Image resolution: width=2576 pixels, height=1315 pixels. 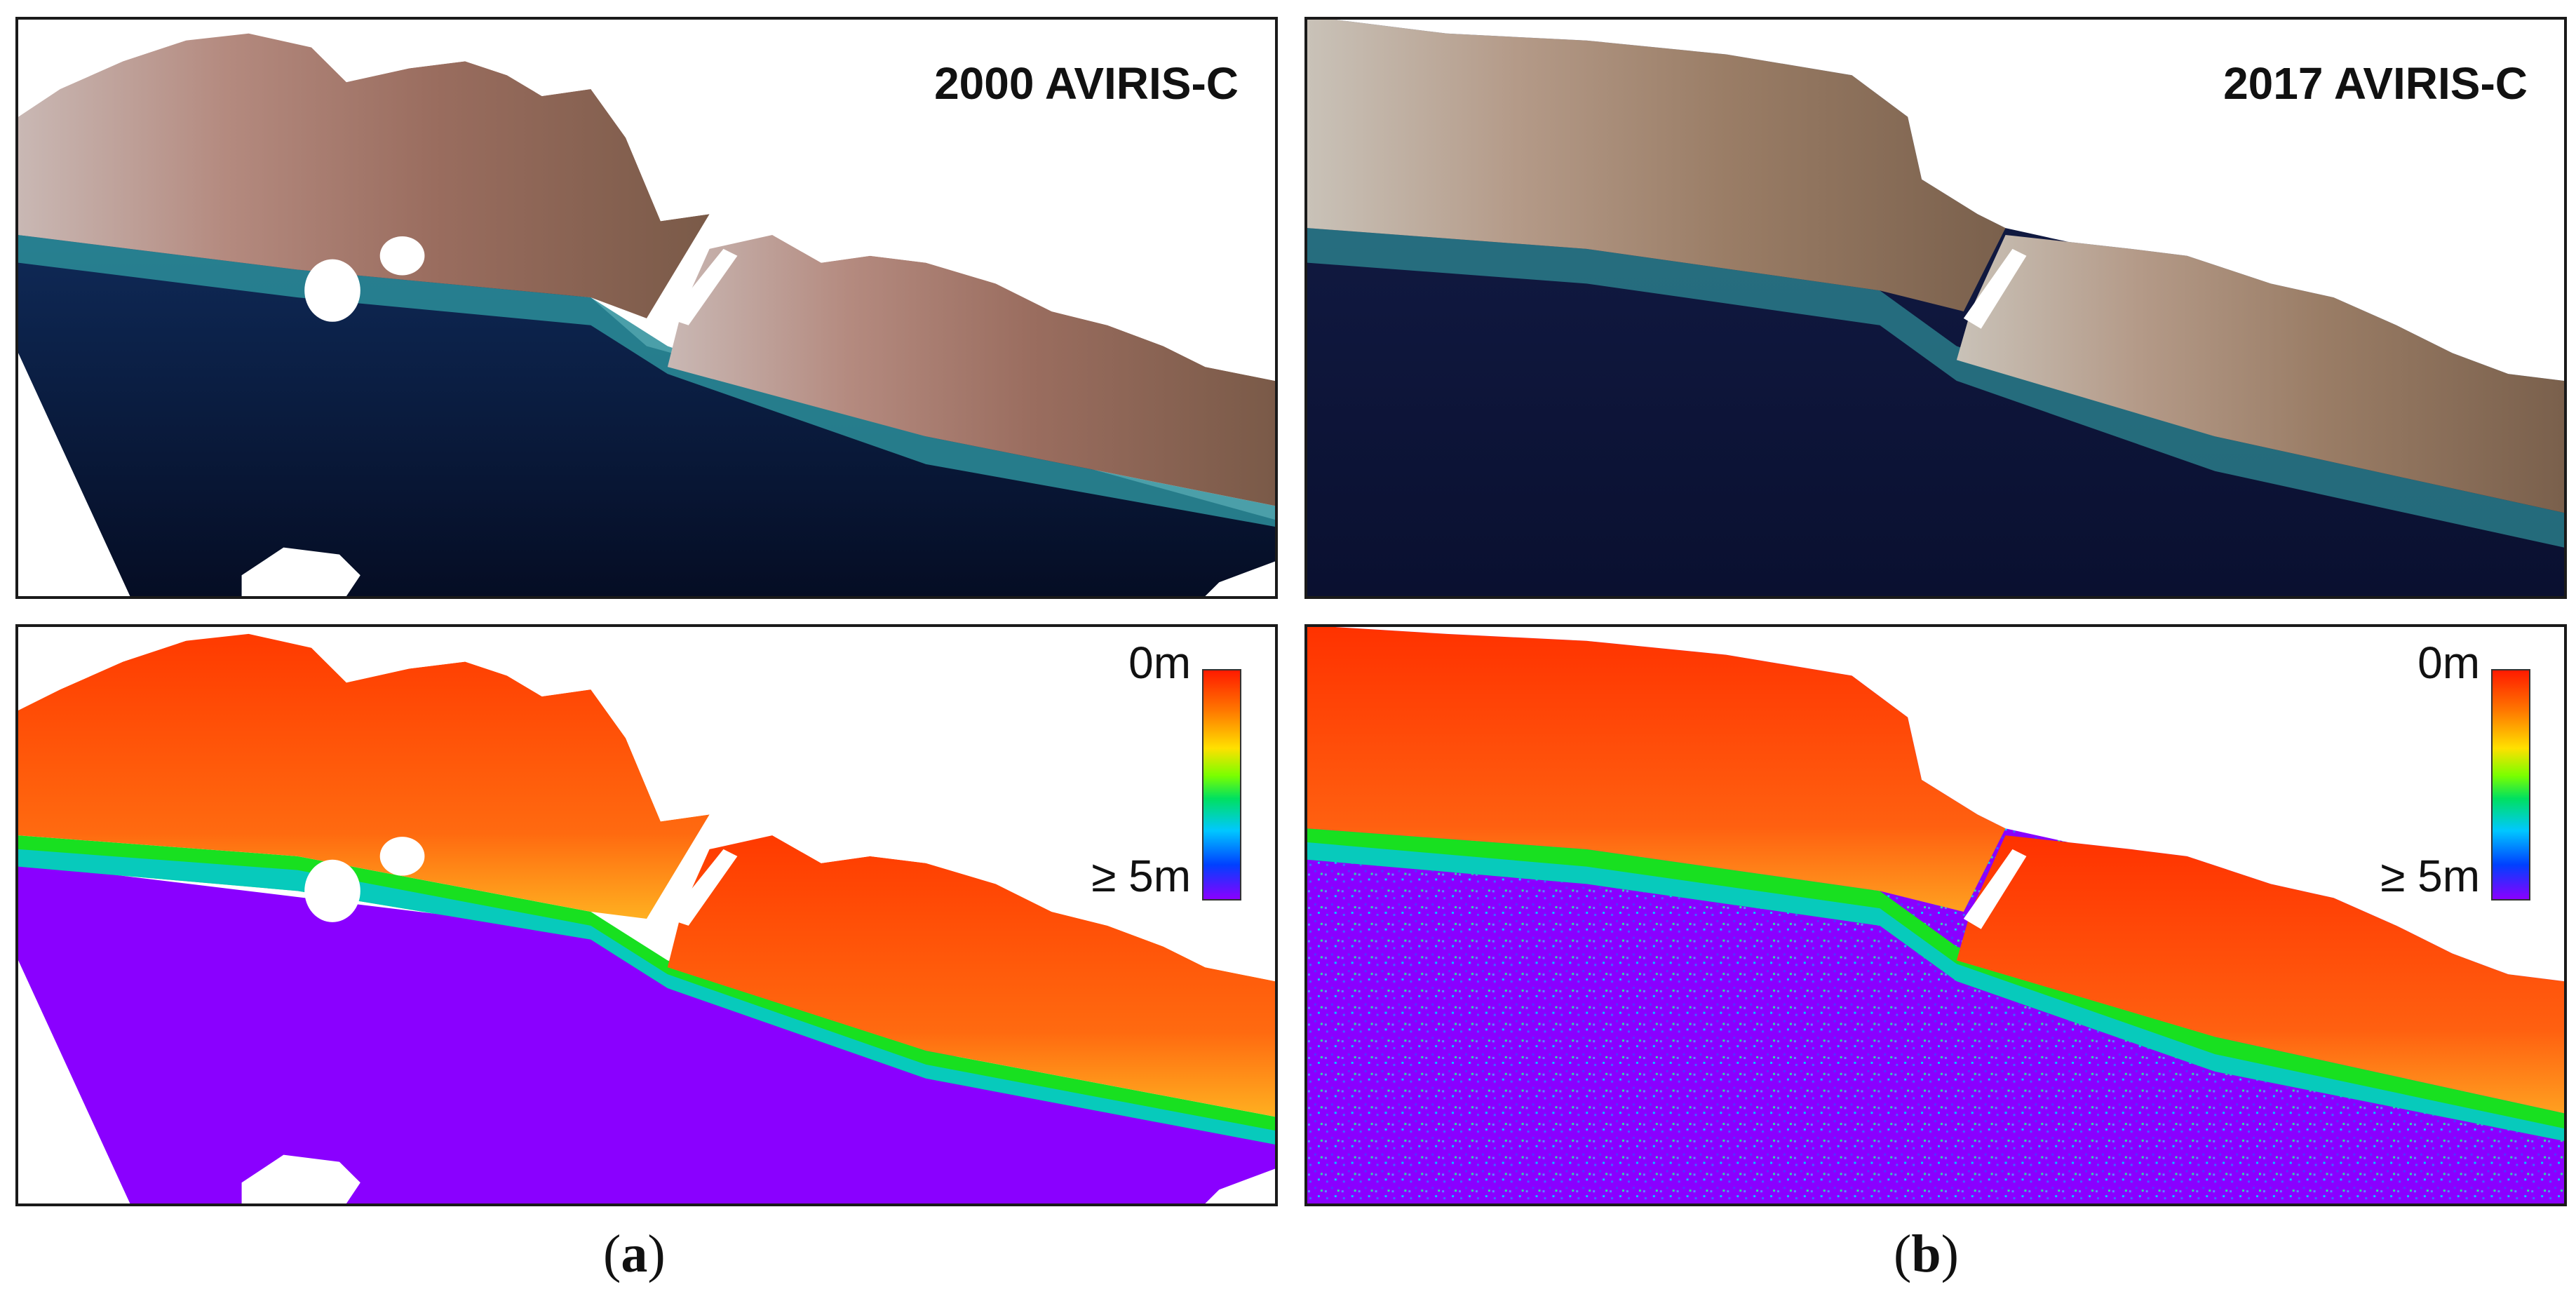 I want to click on caption-a-letter: a, so click(x=634, y=1254).